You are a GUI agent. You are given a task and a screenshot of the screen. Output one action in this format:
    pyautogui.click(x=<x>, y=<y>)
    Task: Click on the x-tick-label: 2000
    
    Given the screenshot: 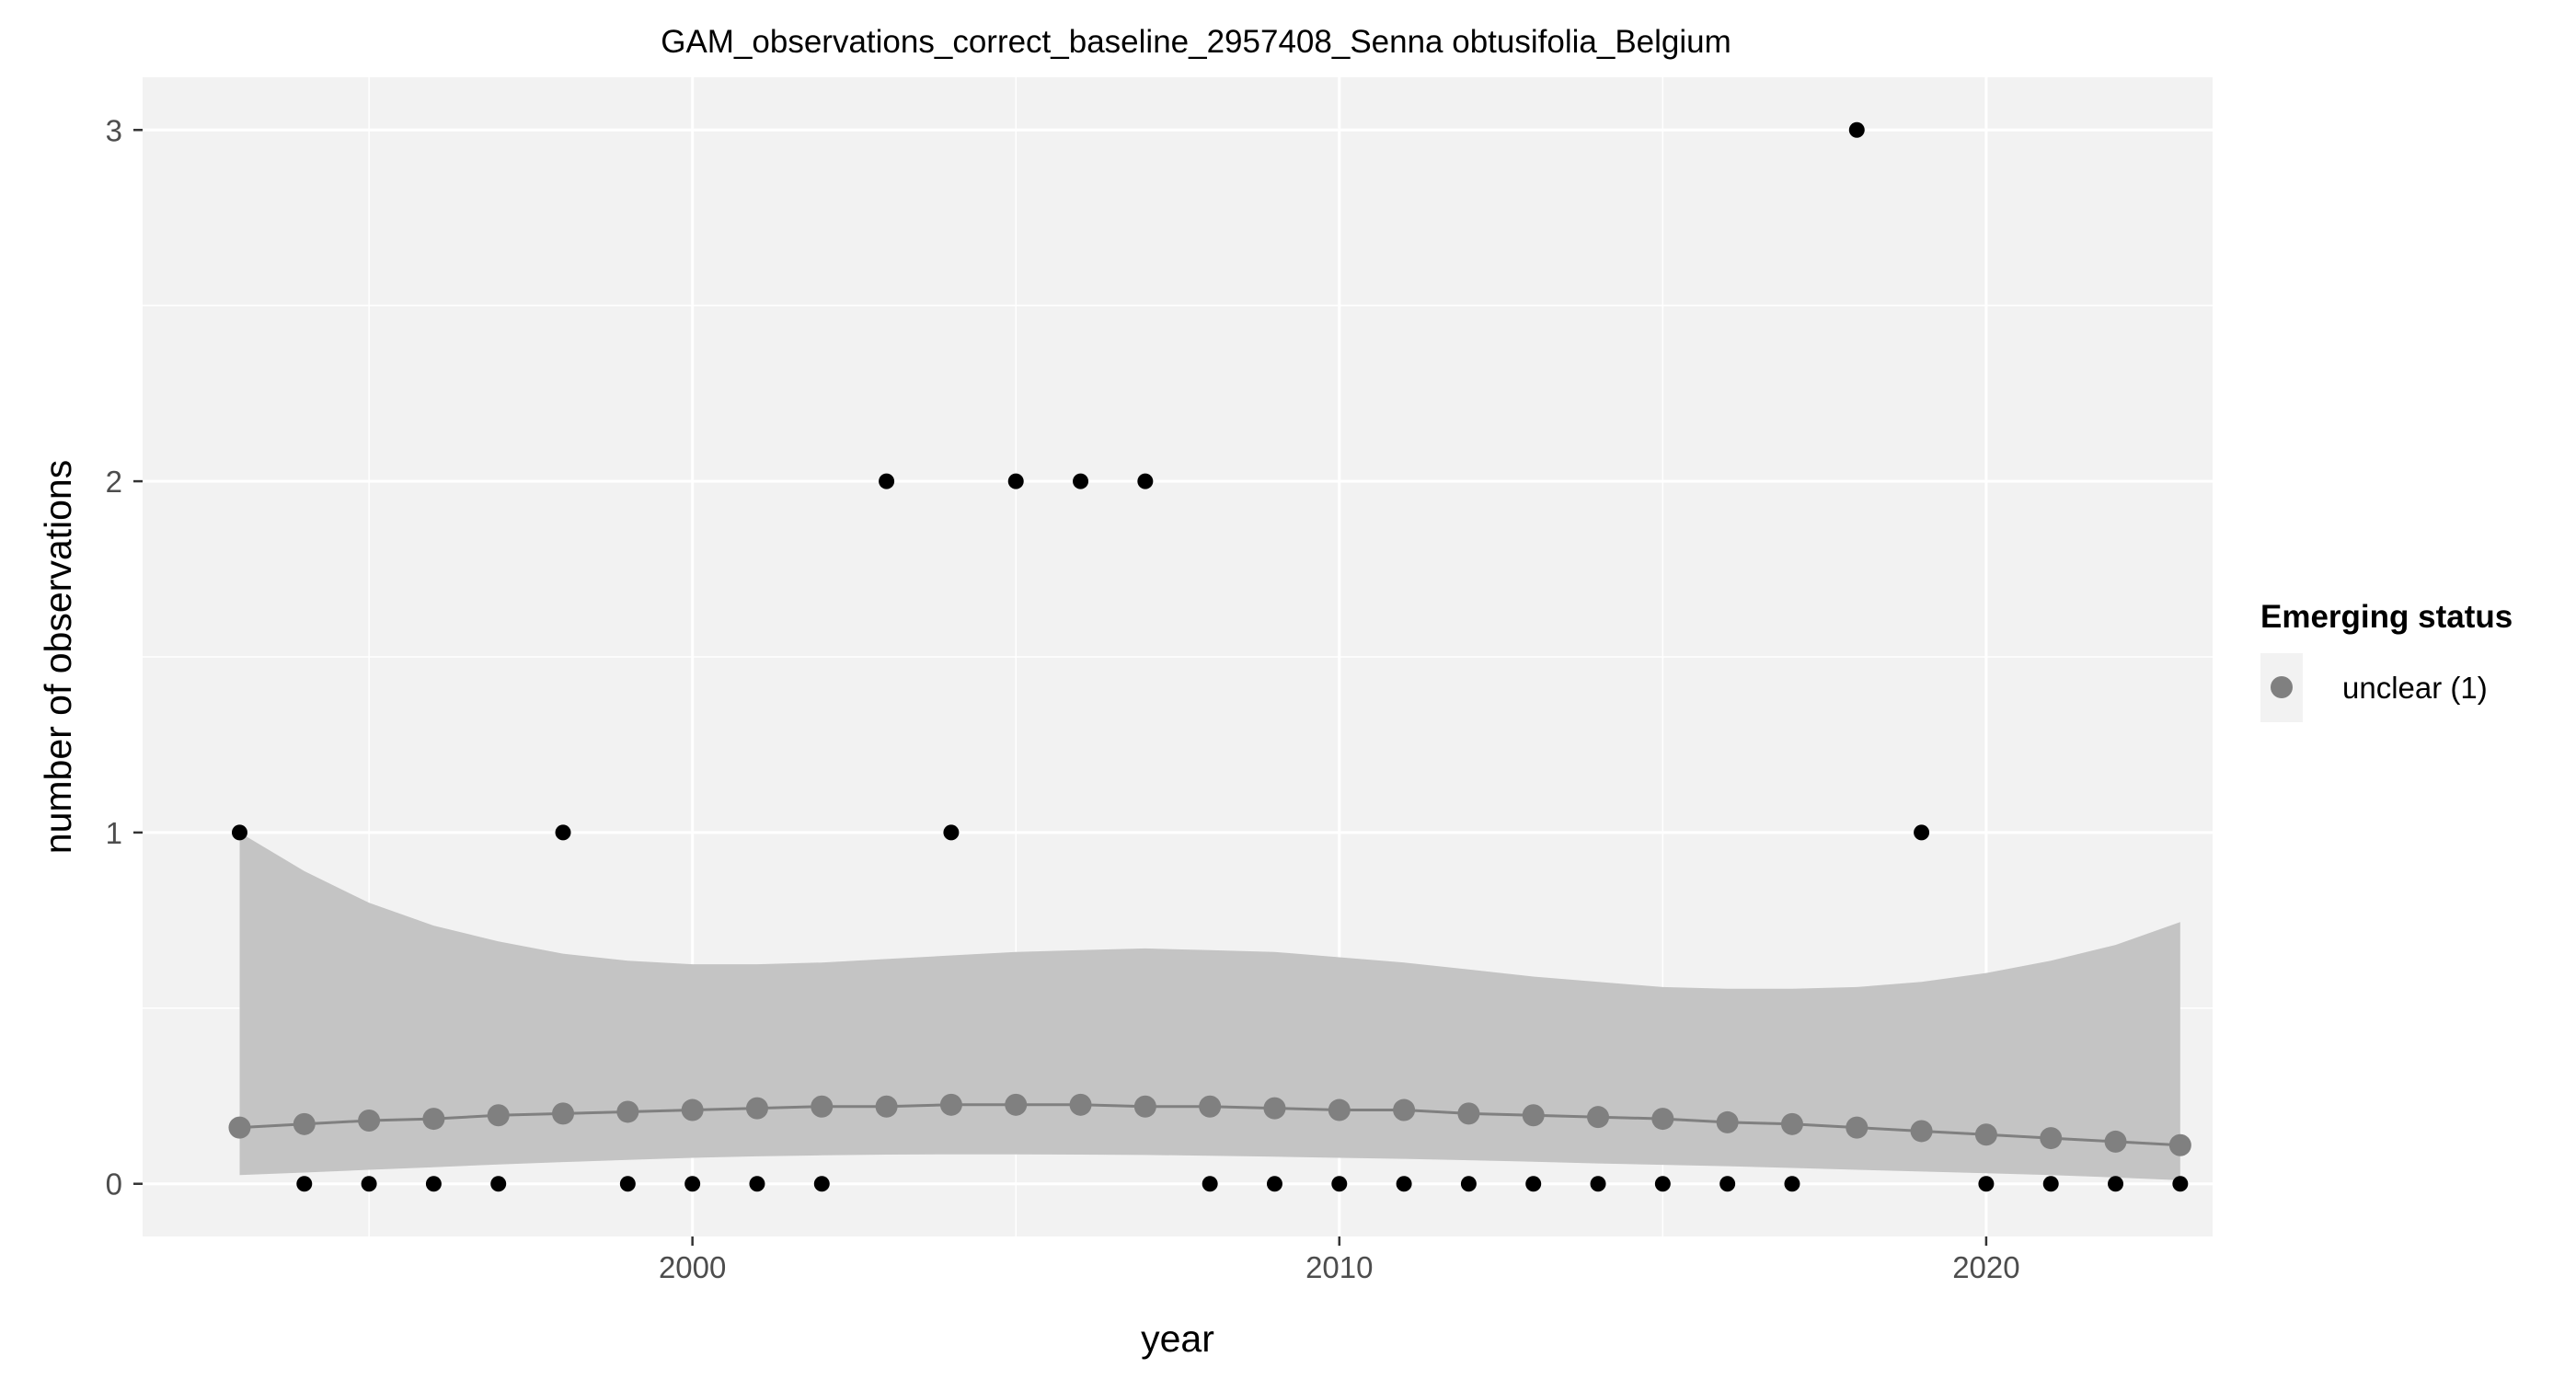 What is the action you would take?
    pyautogui.click(x=692, y=1267)
    